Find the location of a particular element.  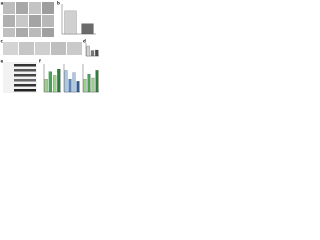

micrograph-grid is located at coordinates (28, 19).